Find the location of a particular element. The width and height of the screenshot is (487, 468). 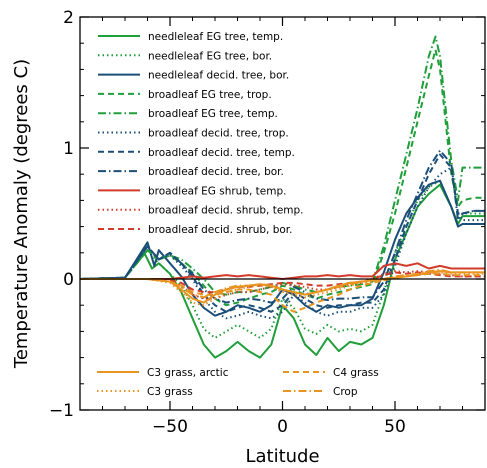

legend-label-4: broadleaf EG tree, trop. is located at coordinates (210, 95).